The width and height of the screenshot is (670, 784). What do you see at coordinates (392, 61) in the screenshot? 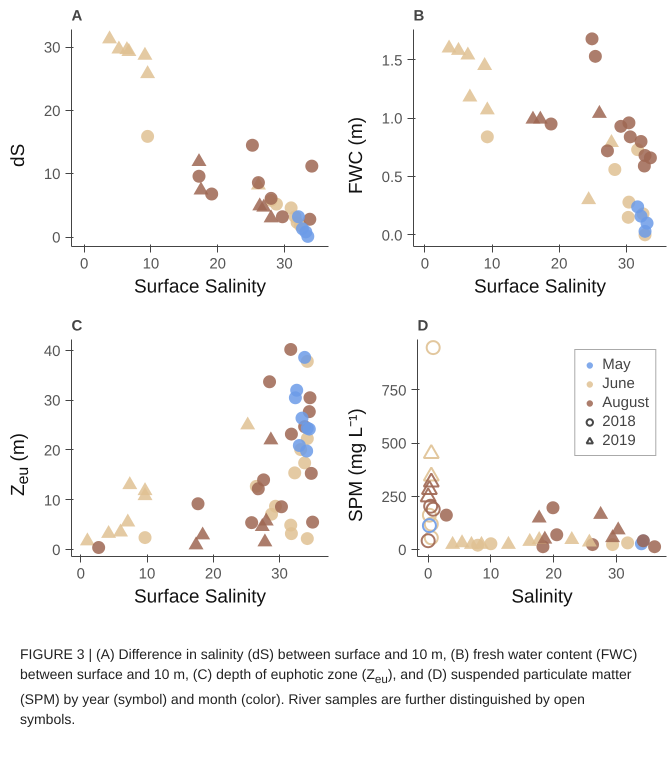
I see `y-tick-label: 1.5` at bounding box center [392, 61].